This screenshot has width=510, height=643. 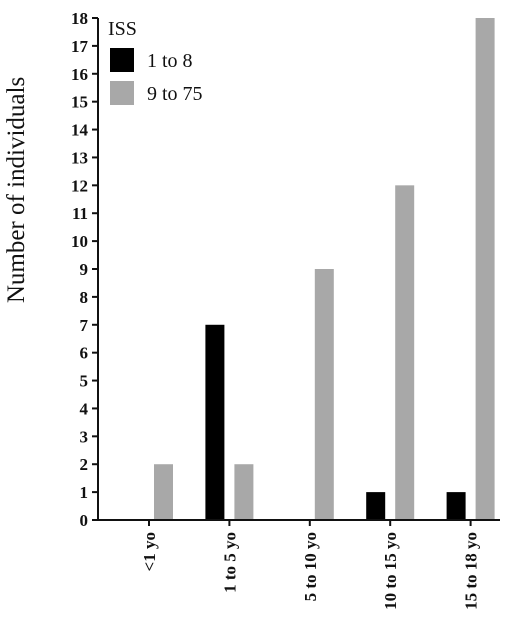 I want to click on y-tick-label: 6, so click(x=84, y=353).